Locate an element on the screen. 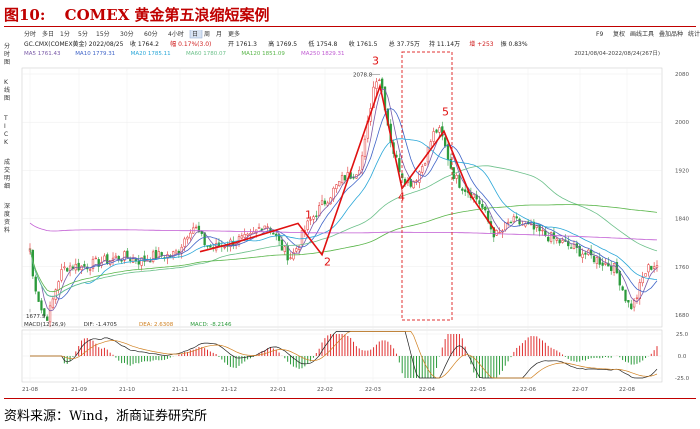 This screenshot has height=429, width=700. left-nav-1-char-0: K is located at coordinates (6, 82).